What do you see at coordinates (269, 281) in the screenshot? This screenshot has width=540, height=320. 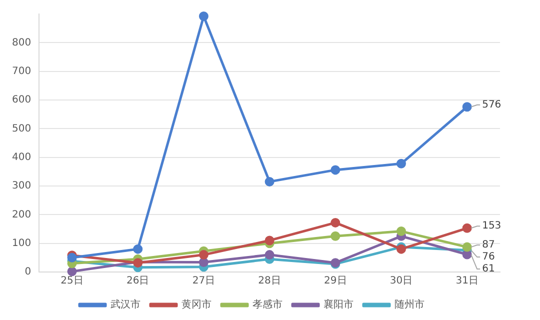 I see `x-tick-label: 28日` at bounding box center [269, 281].